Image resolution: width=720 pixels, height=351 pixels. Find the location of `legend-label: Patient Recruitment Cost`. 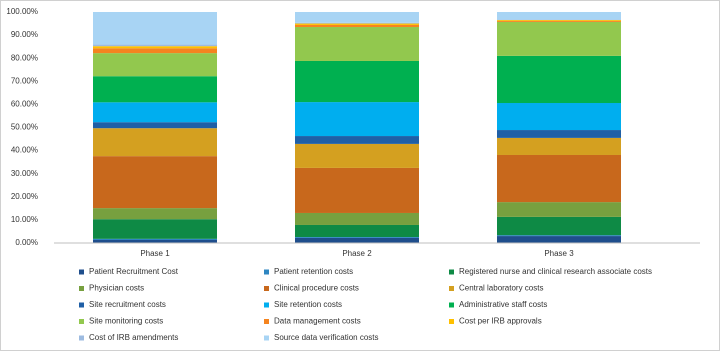

legend-label: Patient Recruitment Cost is located at coordinates (134, 271).